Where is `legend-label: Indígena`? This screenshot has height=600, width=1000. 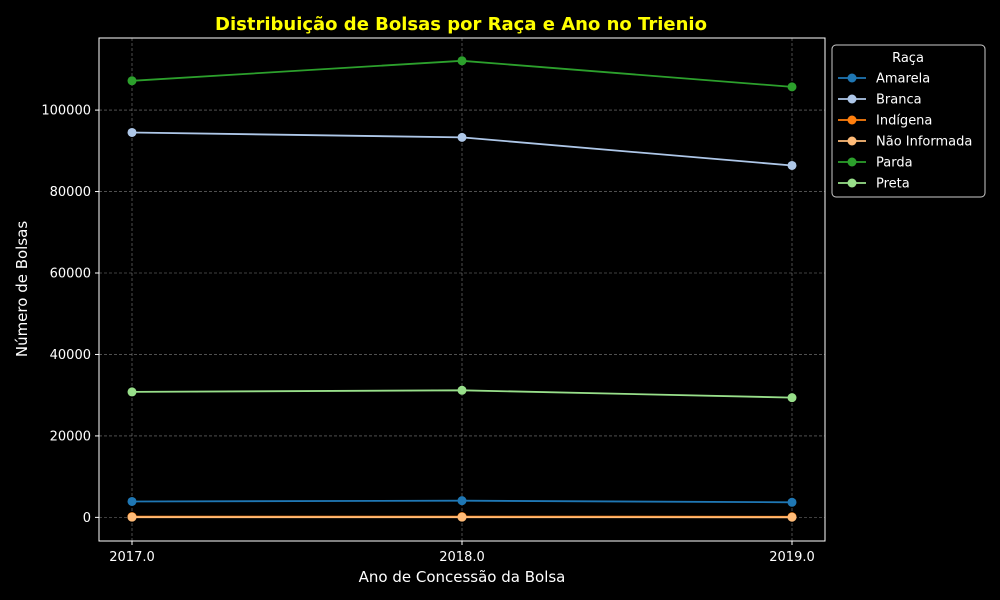 legend-label: Indígena is located at coordinates (904, 121).